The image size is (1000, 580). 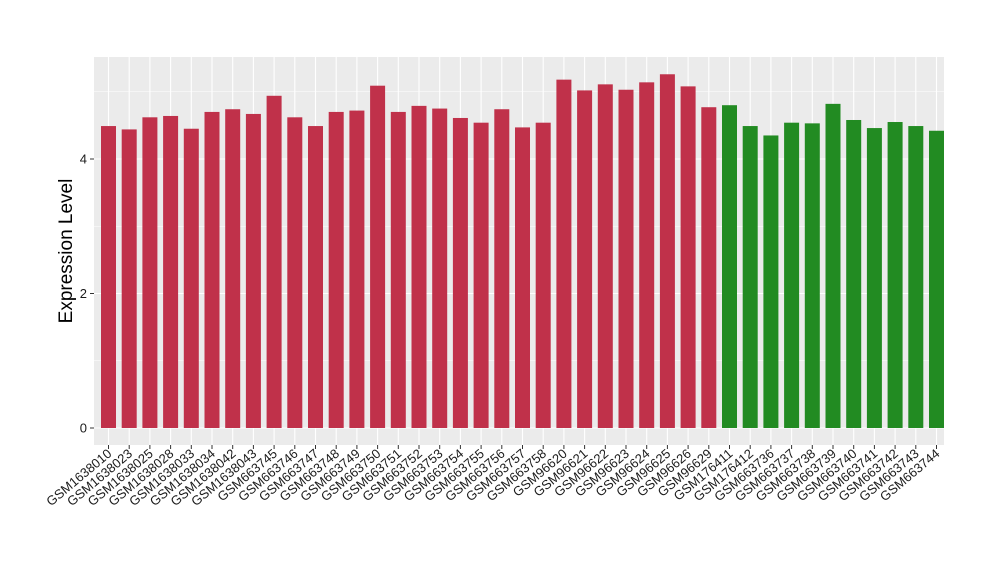 What do you see at coordinates (83, 159) in the screenshot?
I see `y-tick-label: 4` at bounding box center [83, 159].